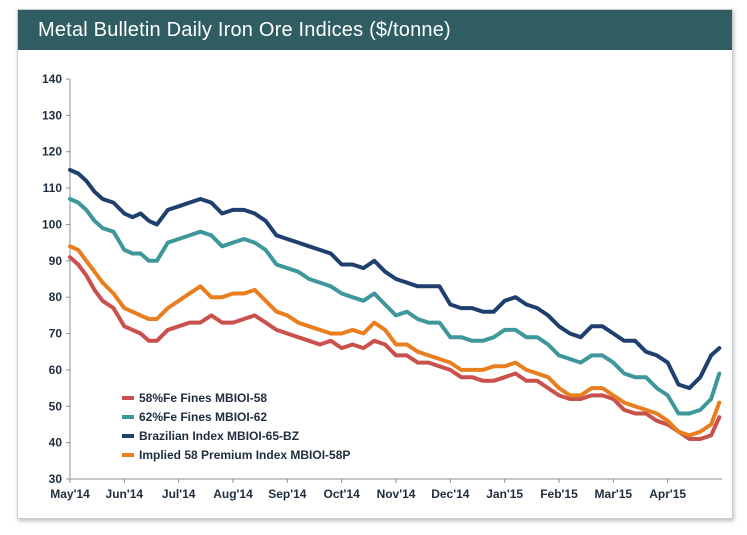 This screenshot has width=747, height=535. What do you see at coordinates (56, 261) in the screenshot?
I see `y-tick-label: 90` at bounding box center [56, 261].